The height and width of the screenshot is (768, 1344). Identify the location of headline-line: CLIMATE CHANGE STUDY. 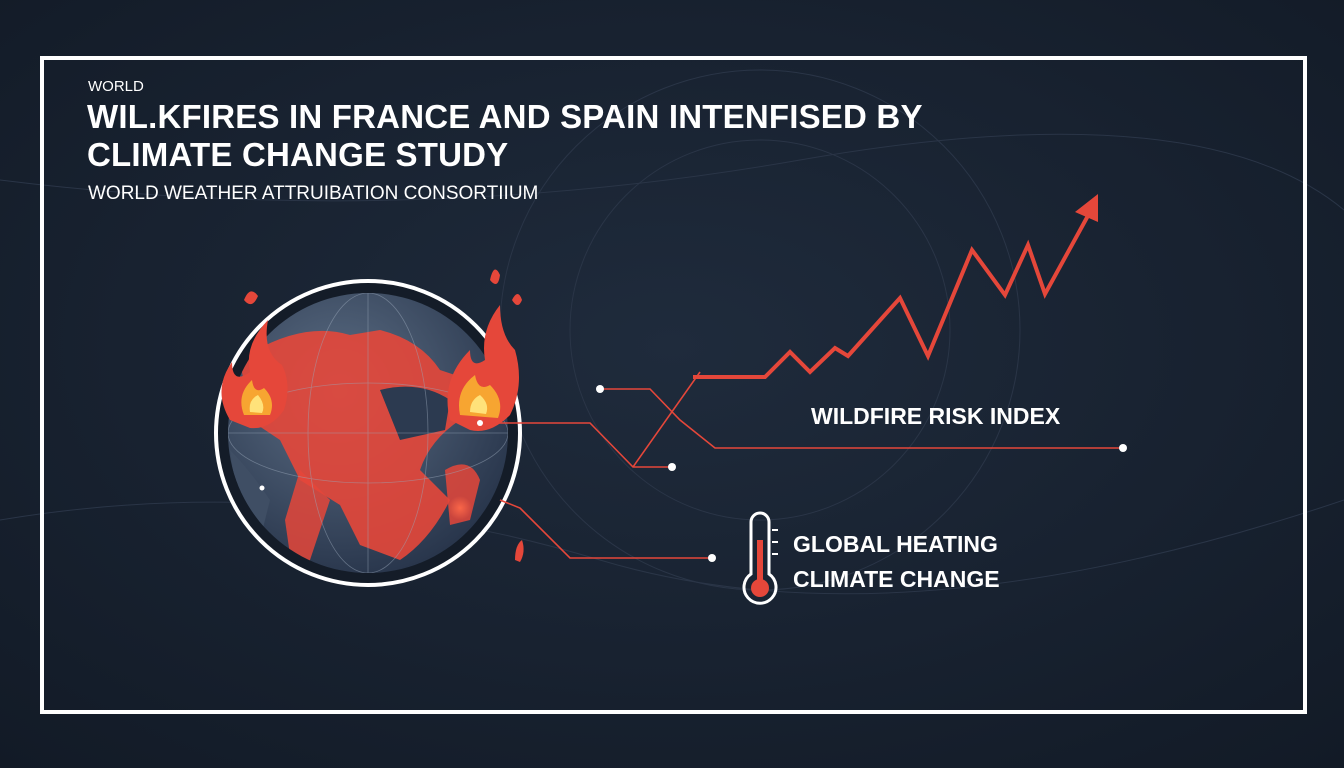
(297, 154).